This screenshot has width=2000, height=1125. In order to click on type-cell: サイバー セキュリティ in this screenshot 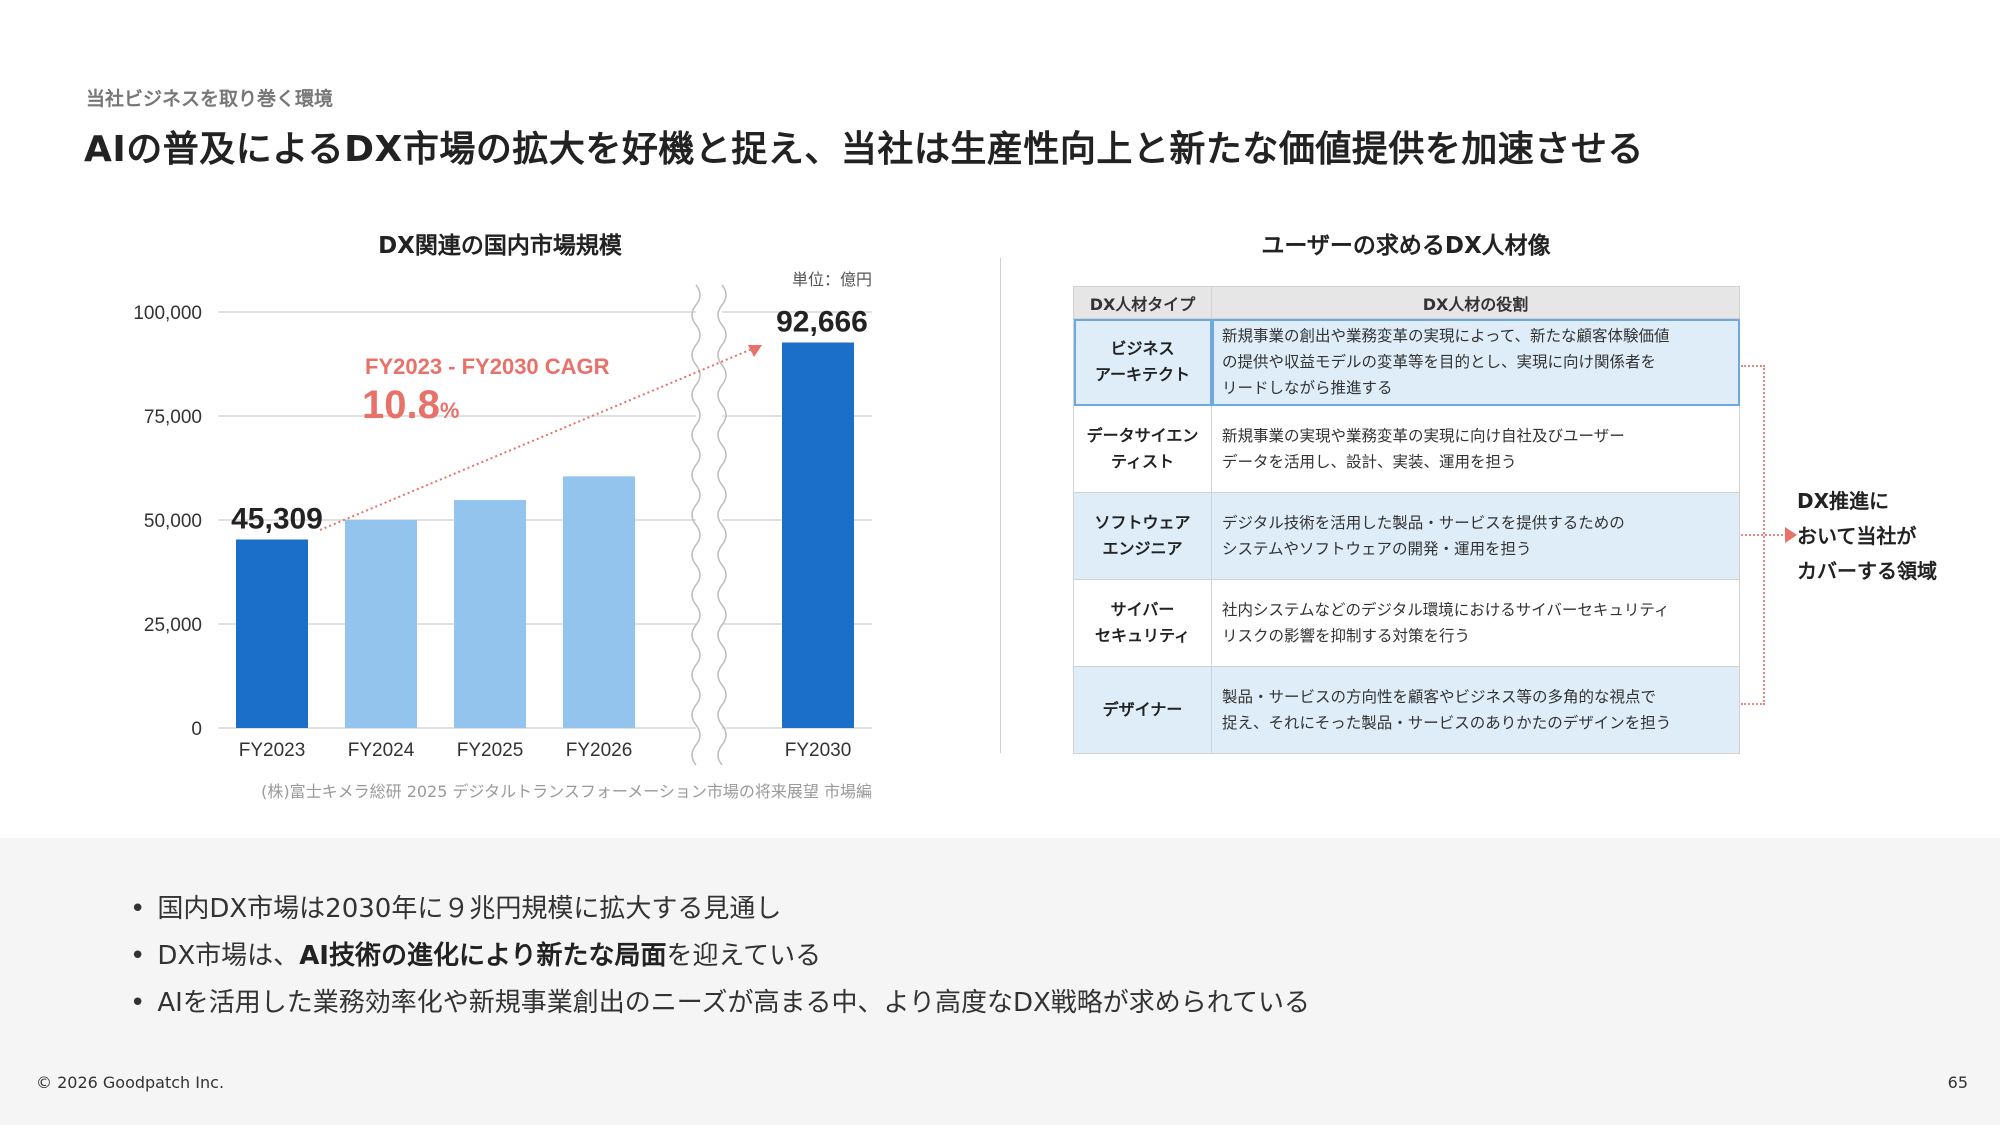, I will do `click(1142, 623)`.